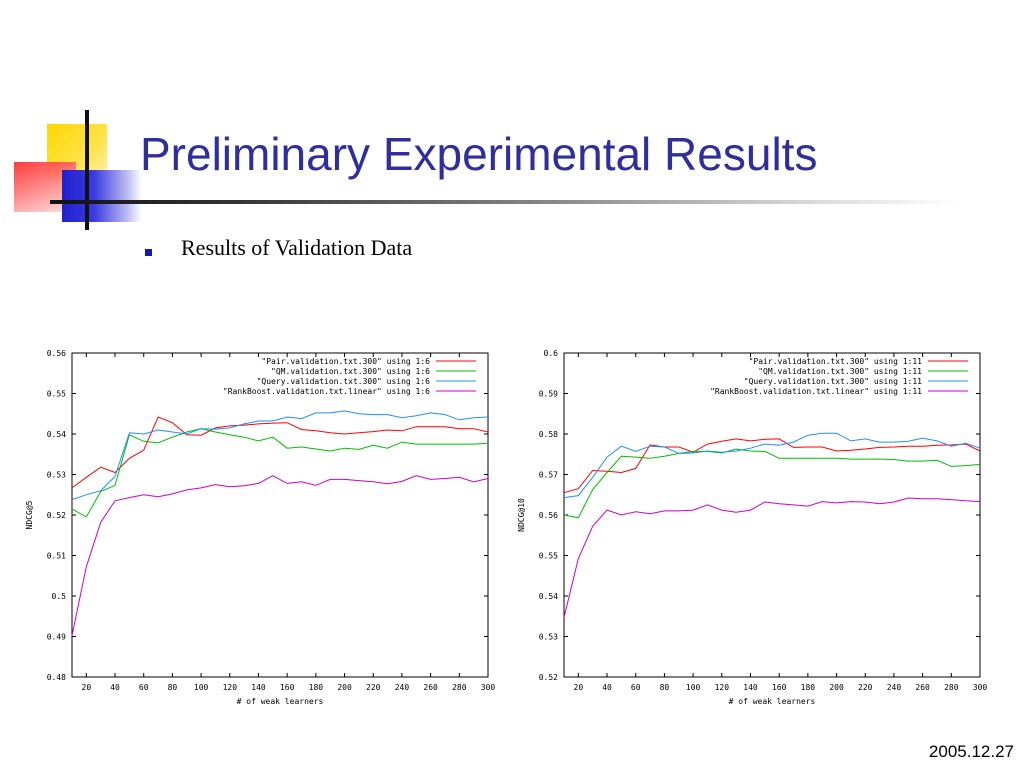  Describe the element at coordinates (551, 353) in the screenshot. I see `y-tick-label: 0.6` at that location.